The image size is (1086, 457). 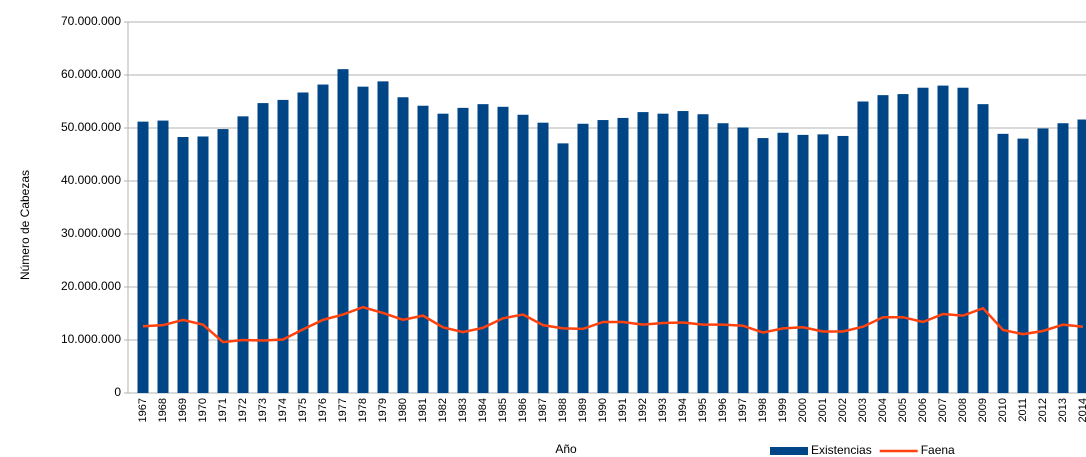 What do you see at coordinates (91, 21) in the screenshot?
I see `y-tick-label: 70.000.000` at bounding box center [91, 21].